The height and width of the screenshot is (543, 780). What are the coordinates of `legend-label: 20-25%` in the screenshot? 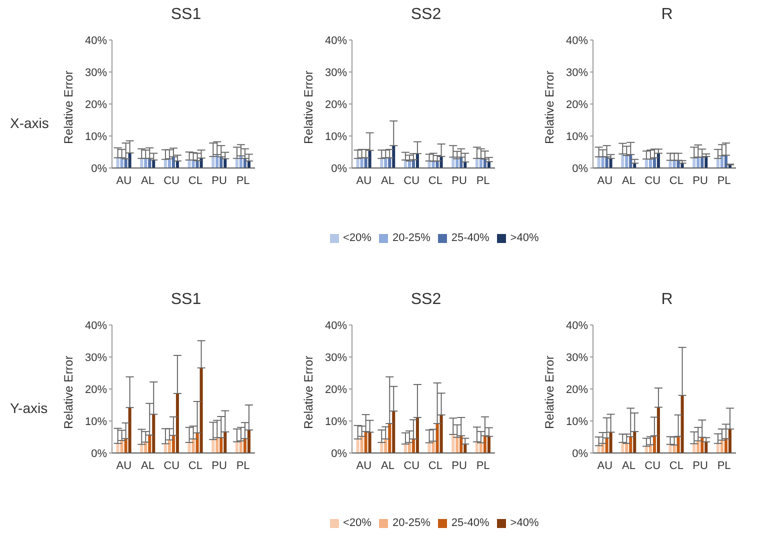 It's located at (411, 523).